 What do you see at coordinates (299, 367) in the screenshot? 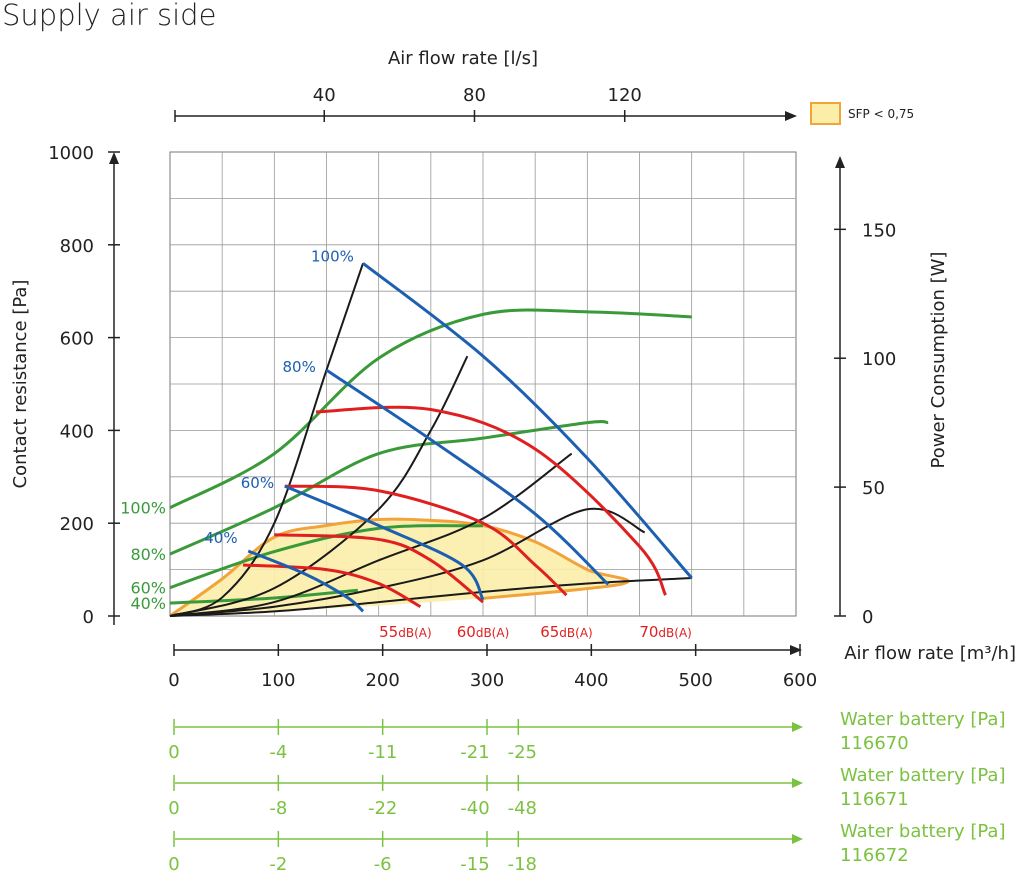
I see `fan-curve-label: 80%` at bounding box center [299, 367].